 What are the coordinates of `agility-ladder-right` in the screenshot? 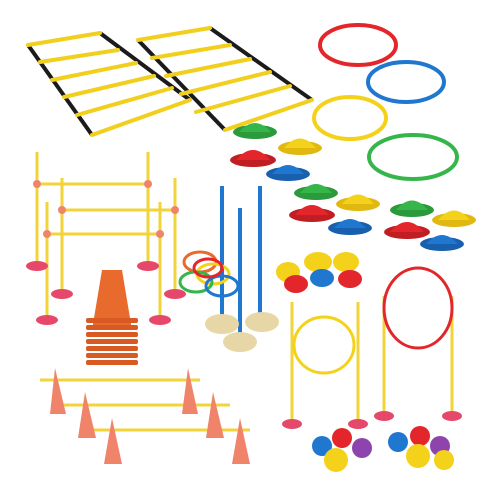 It's located at (225, 79).